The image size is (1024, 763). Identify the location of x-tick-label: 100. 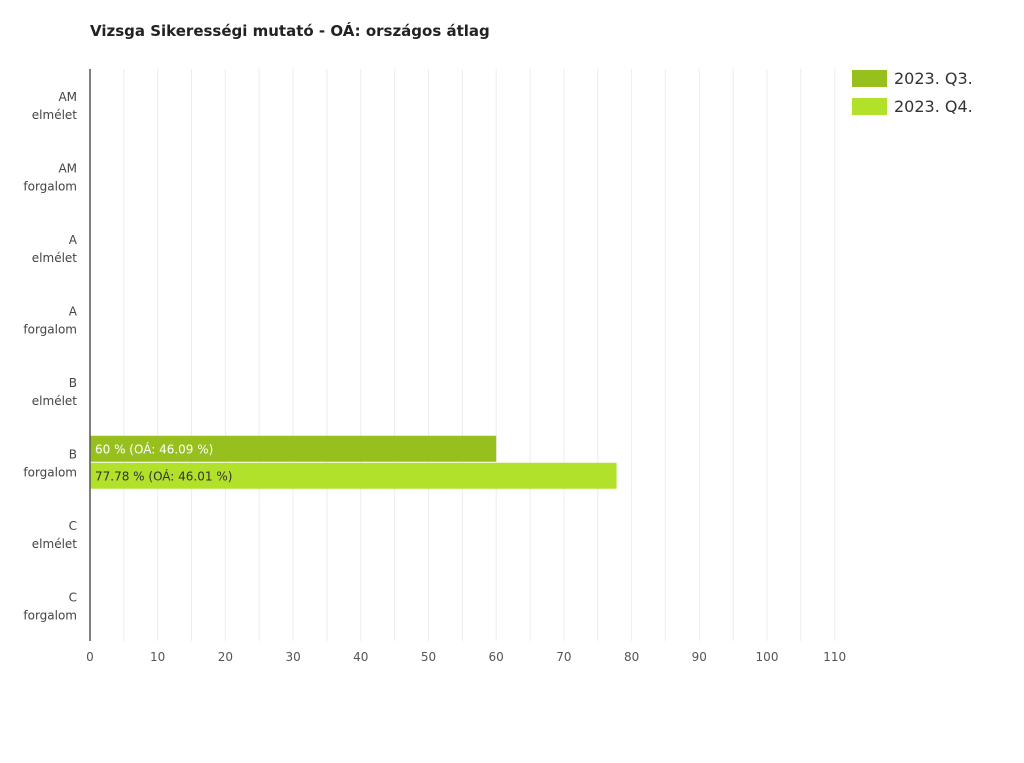
(767, 657).